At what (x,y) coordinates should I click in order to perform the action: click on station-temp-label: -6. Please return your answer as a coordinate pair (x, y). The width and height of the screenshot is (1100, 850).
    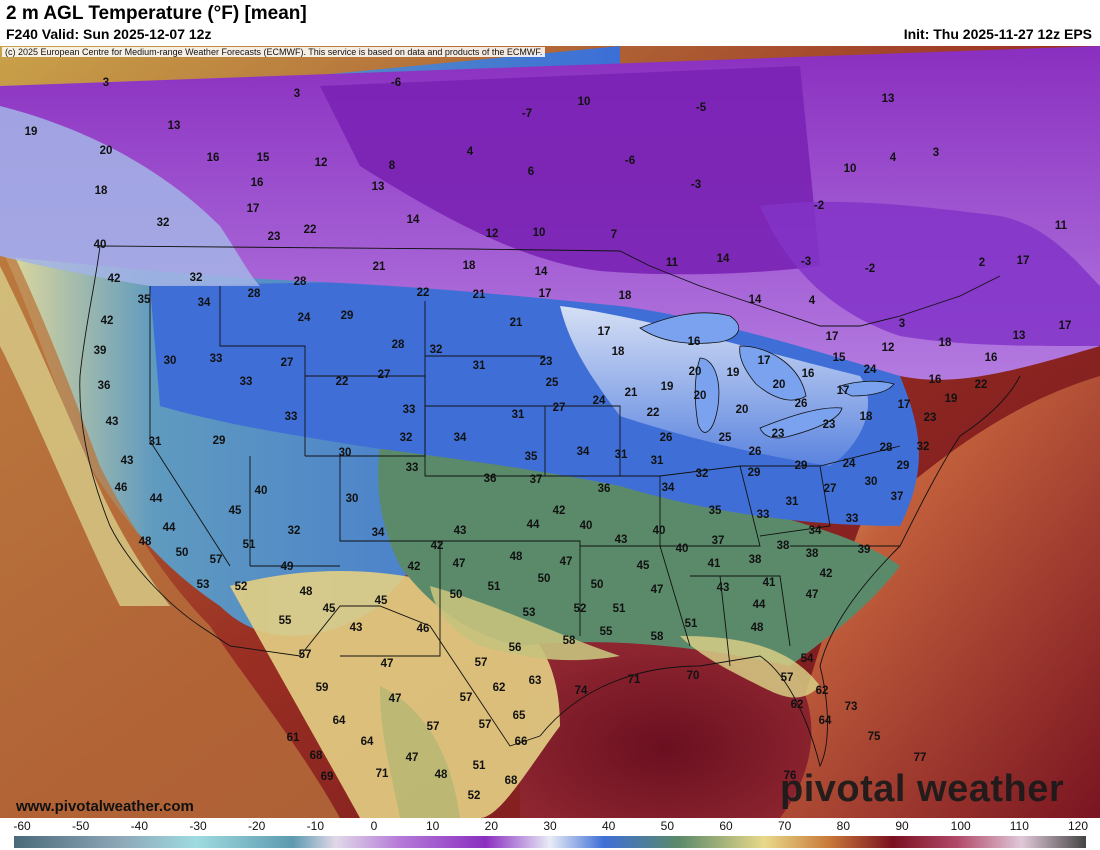
    Looking at the image, I should click on (396, 83).